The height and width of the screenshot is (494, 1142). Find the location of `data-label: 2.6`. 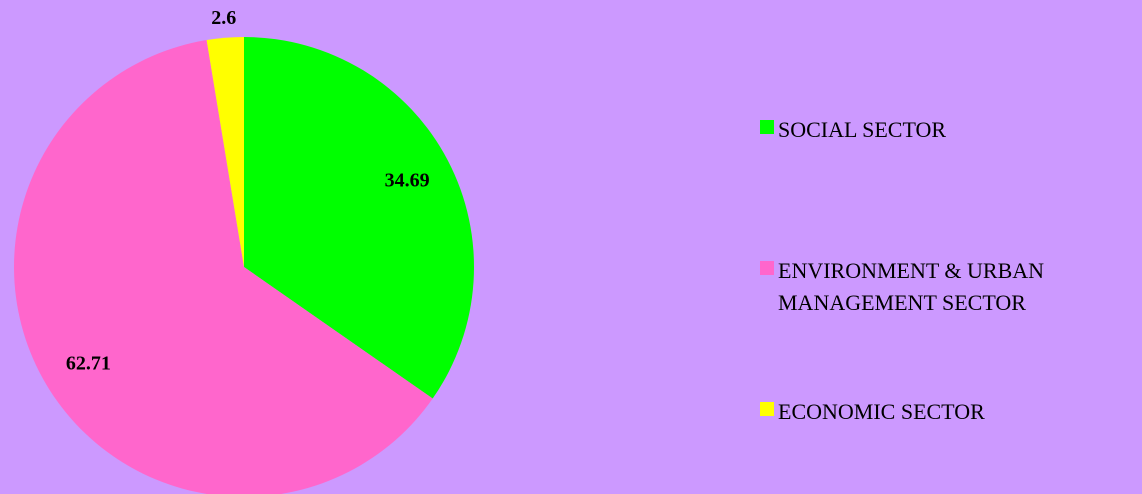

data-label: 2.6 is located at coordinates (223, 18).